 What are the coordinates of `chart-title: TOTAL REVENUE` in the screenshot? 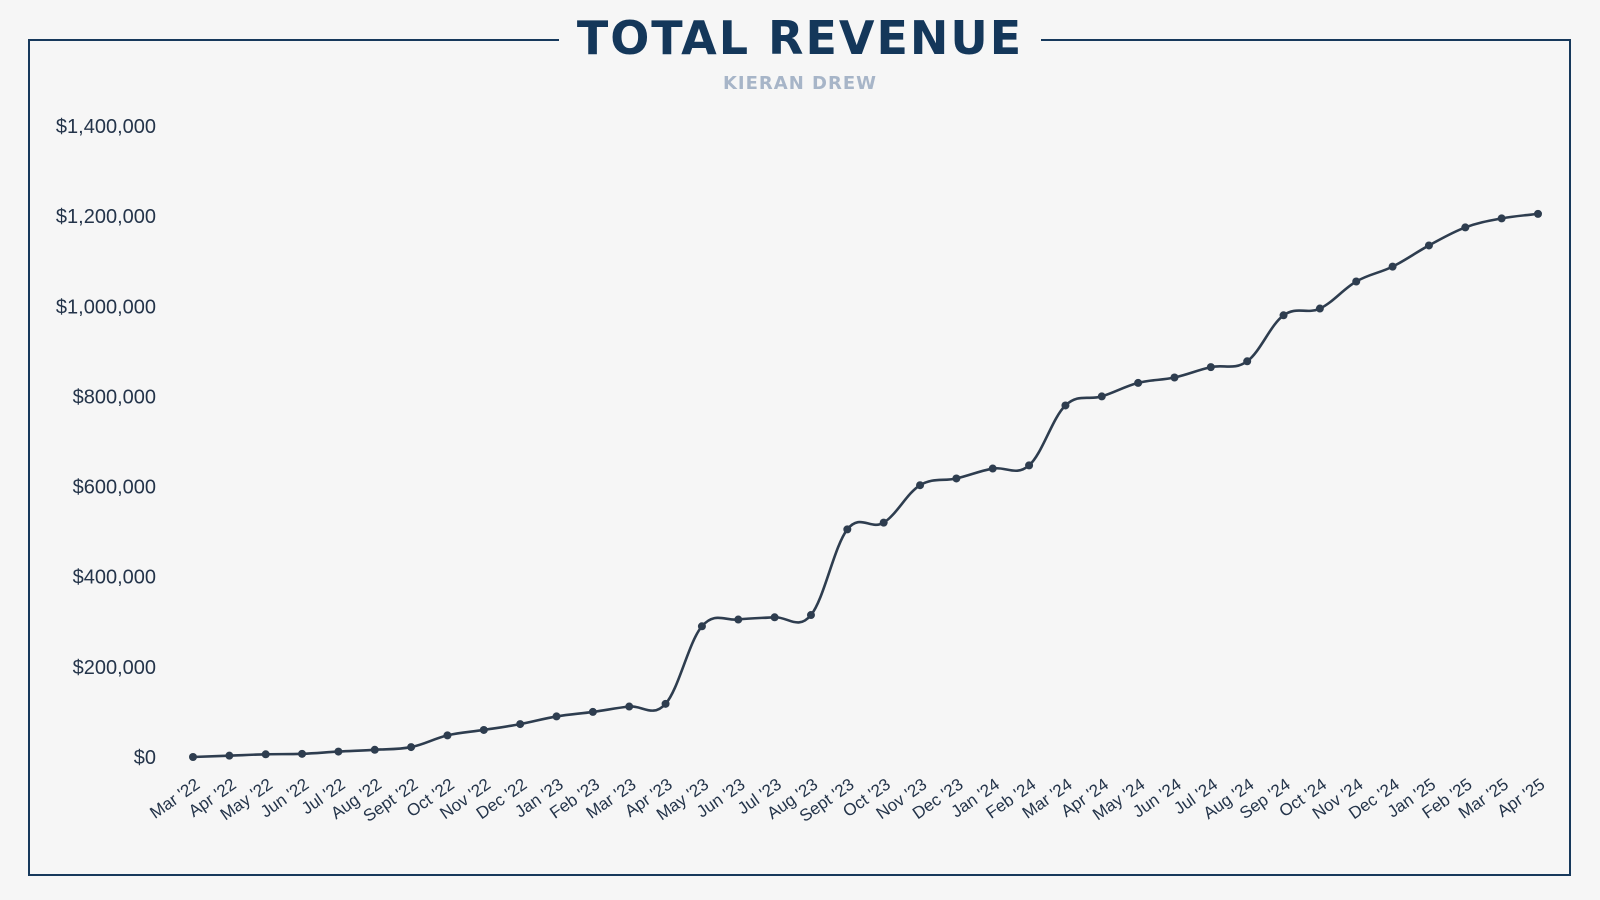 It's located at (800, 38).